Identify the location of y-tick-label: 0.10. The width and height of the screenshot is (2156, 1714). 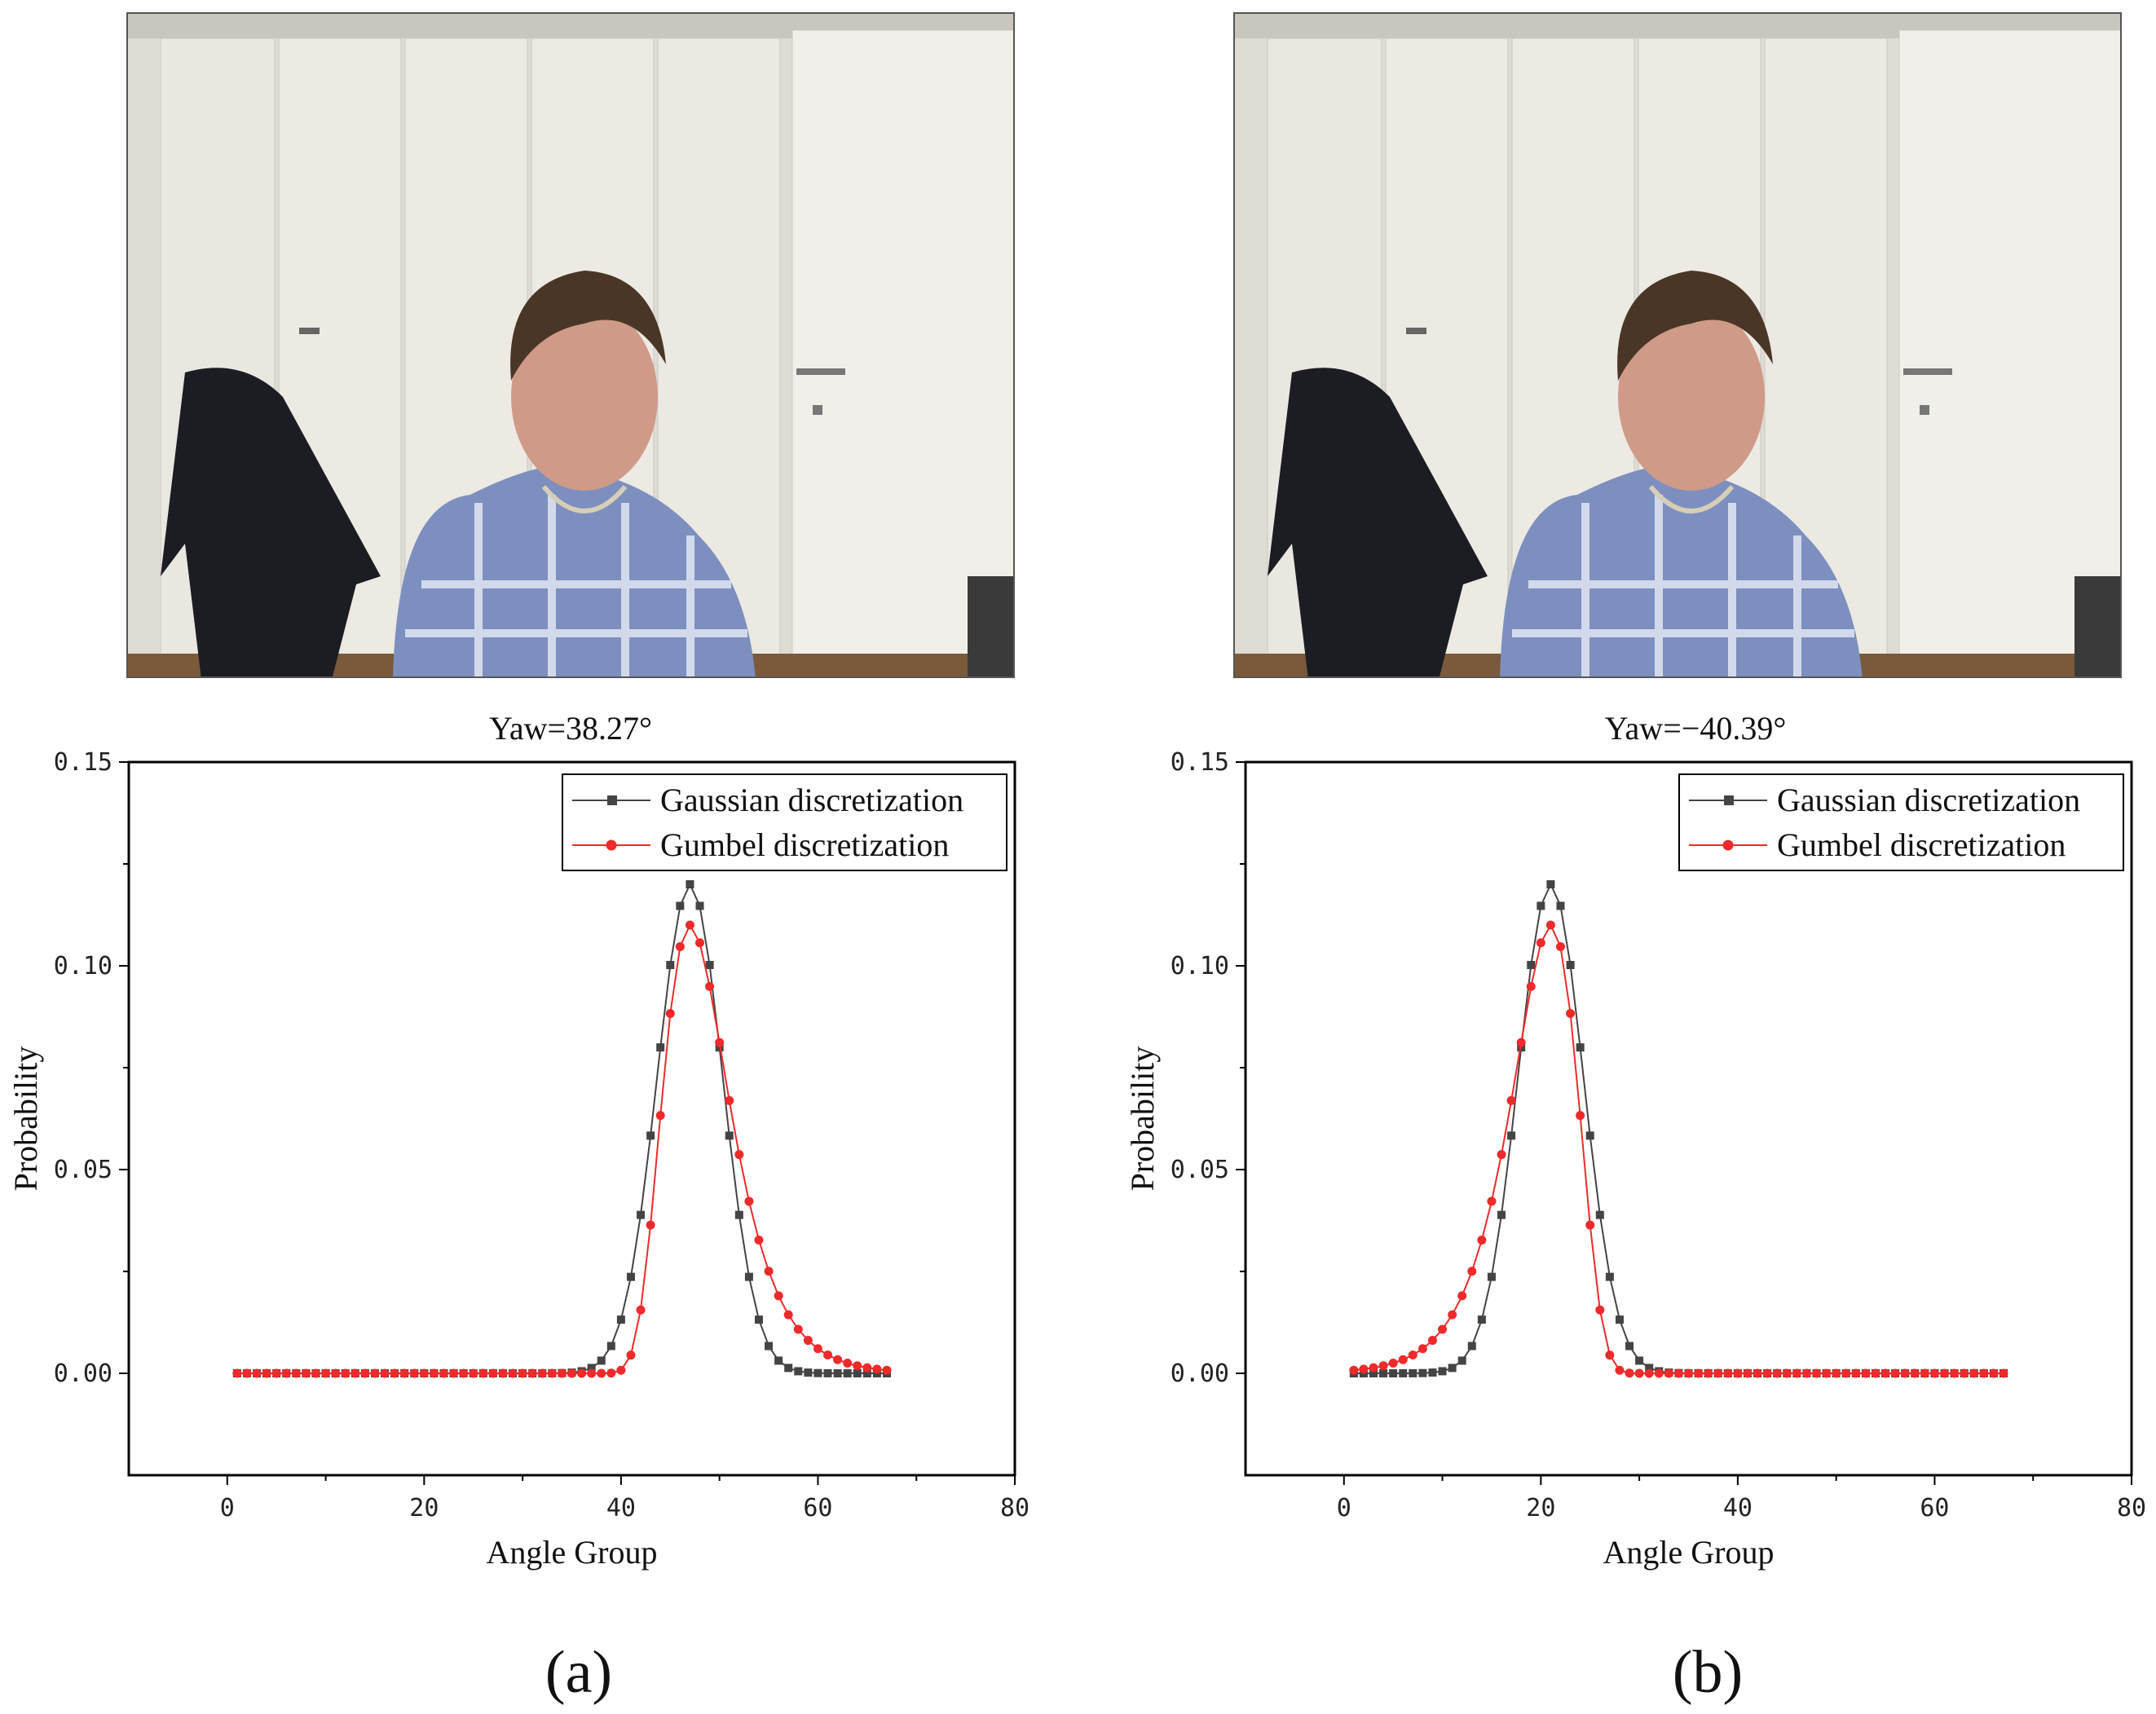
(83, 966).